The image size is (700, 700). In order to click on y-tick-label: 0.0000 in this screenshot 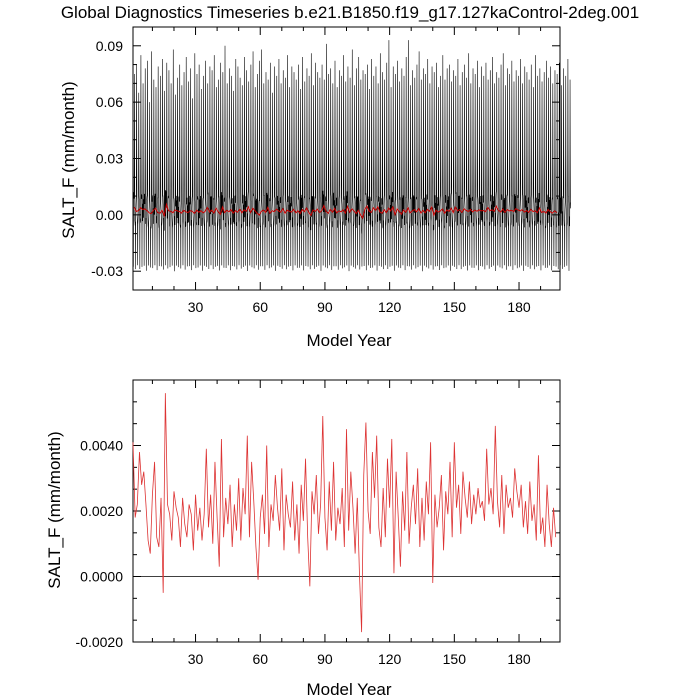, I will do `click(101, 577)`.